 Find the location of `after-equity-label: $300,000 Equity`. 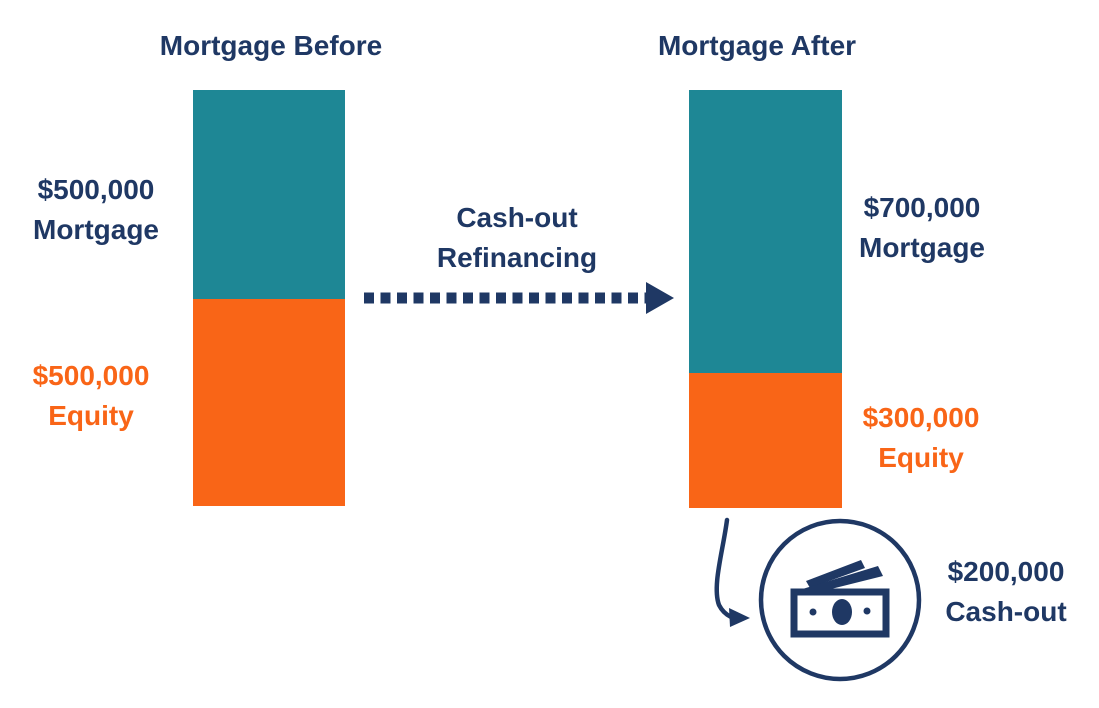

after-equity-label: $300,000 Equity is located at coordinates (921, 438).